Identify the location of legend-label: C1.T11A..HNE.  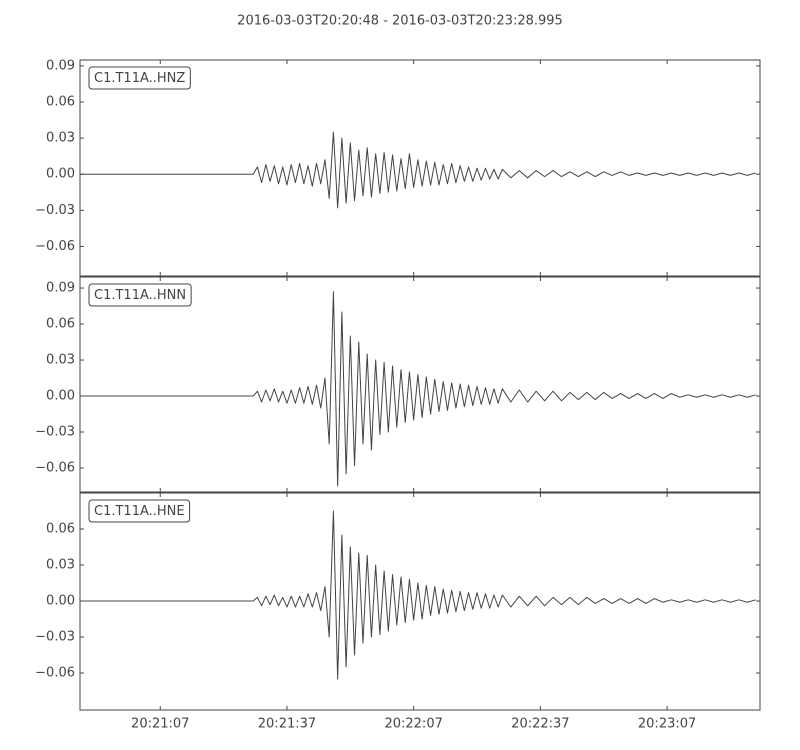
(139, 511).